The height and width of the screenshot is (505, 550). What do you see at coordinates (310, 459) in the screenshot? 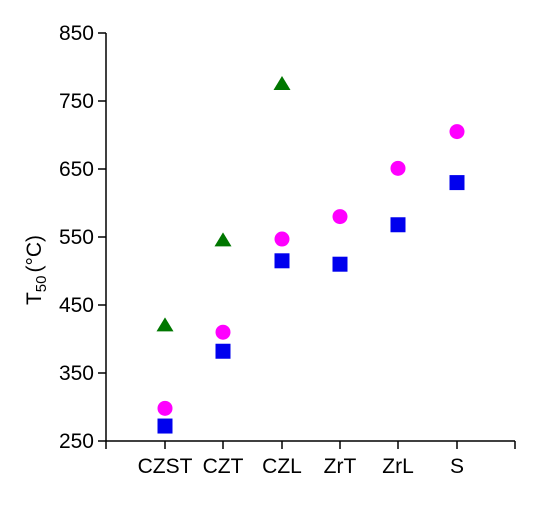
I see `x-axis: CZST CZT CZL ZrT ZrL S` at bounding box center [310, 459].